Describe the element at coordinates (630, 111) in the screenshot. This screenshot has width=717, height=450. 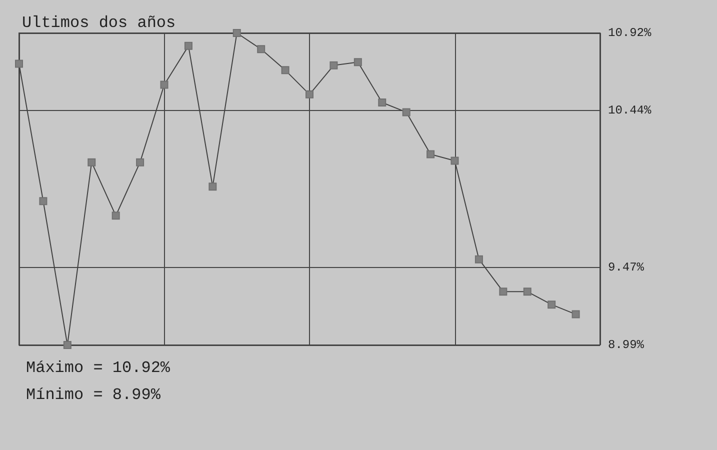
I see `y-tick-label: 10.44%` at that location.